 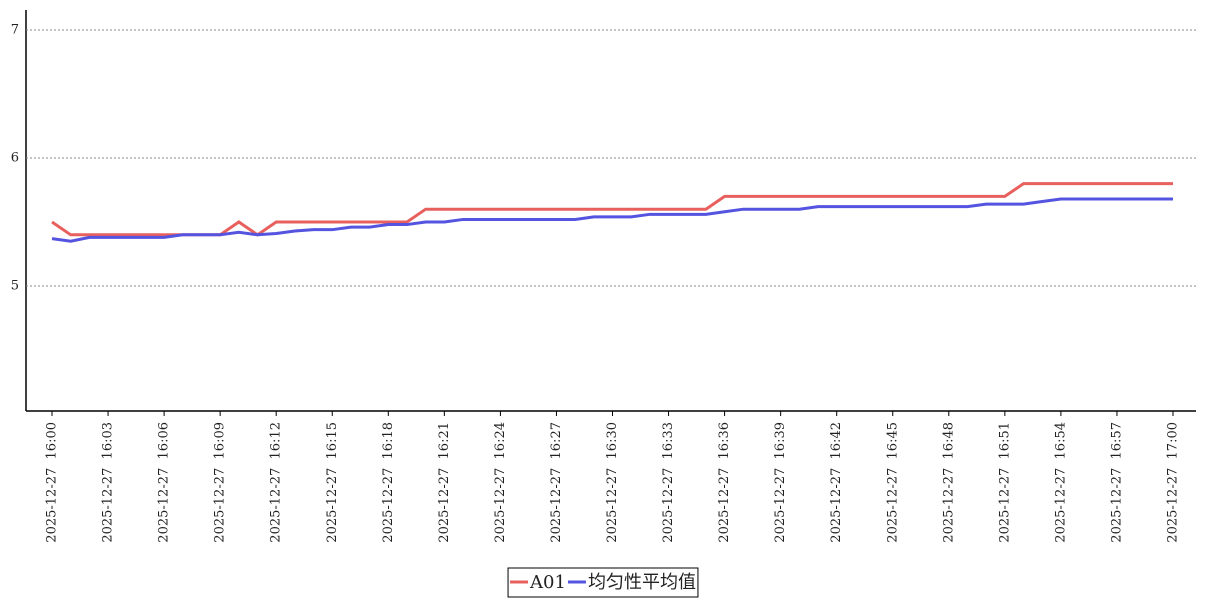 I want to click on y-tick-label: 5, so click(x=15, y=286).